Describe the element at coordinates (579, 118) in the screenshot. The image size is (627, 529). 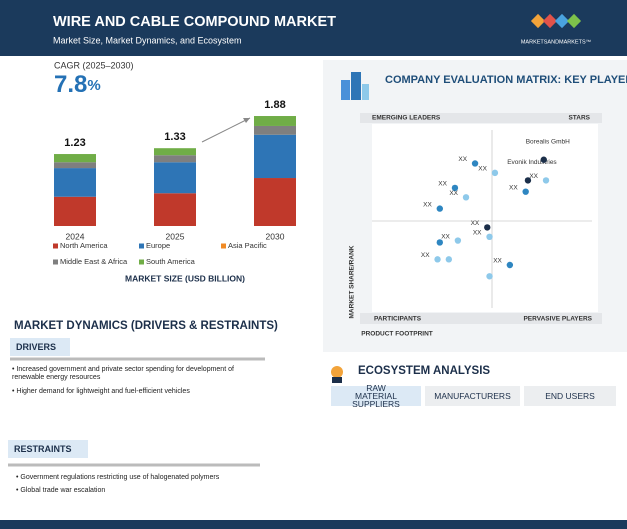
I see `quadrant-label: STARS` at that location.